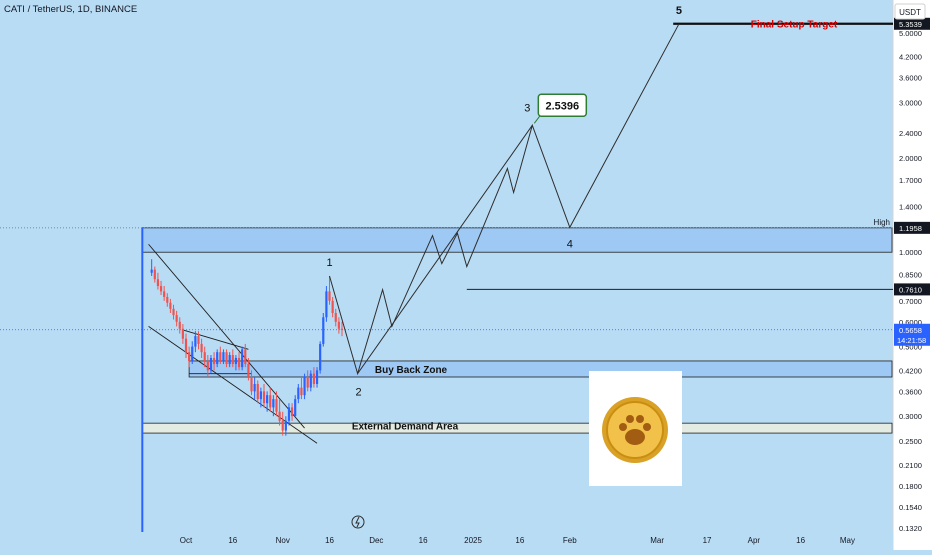 This screenshot has width=932, height=555. Describe the element at coordinates (910, 301) in the screenshot. I see `price-tick-label: 0.7000` at that location.